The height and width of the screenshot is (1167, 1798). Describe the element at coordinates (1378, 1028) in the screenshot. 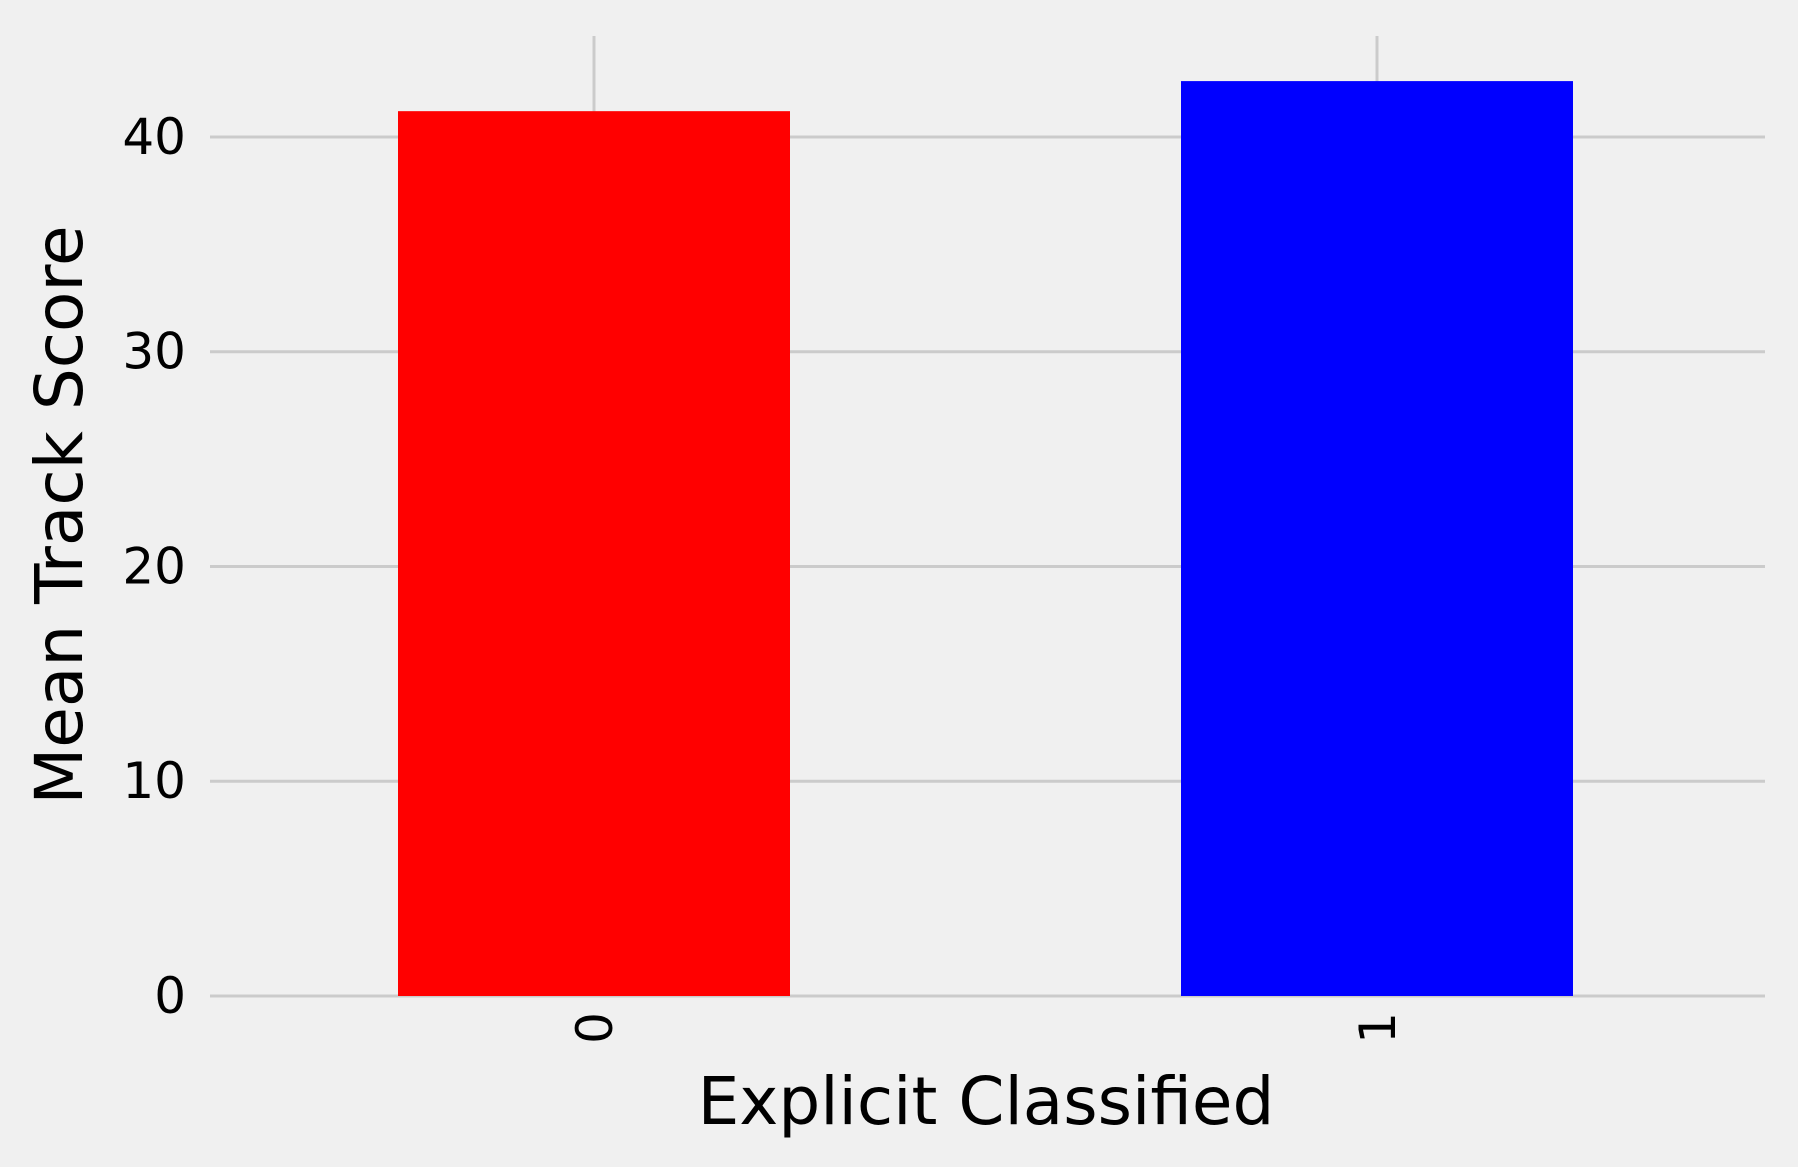

I see `x-tick-label: 1` at that location.